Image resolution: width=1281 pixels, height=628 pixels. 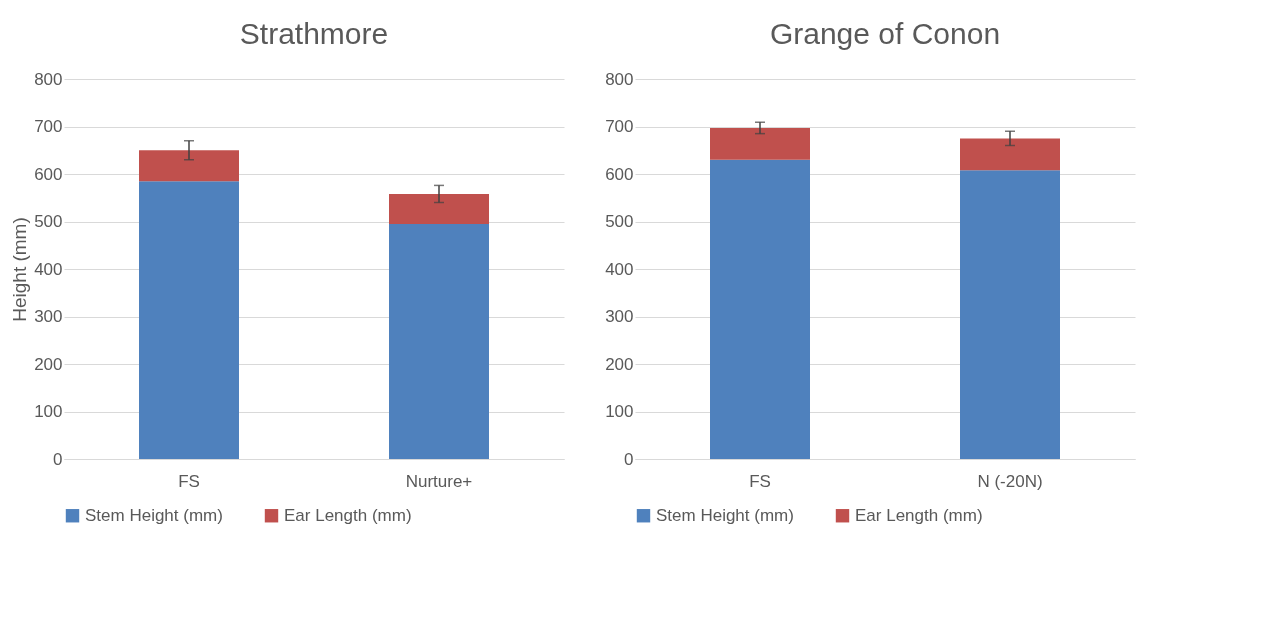 What do you see at coordinates (20, 269) in the screenshot?
I see `y-axis-title: Height (mm)` at bounding box center [20, 269].